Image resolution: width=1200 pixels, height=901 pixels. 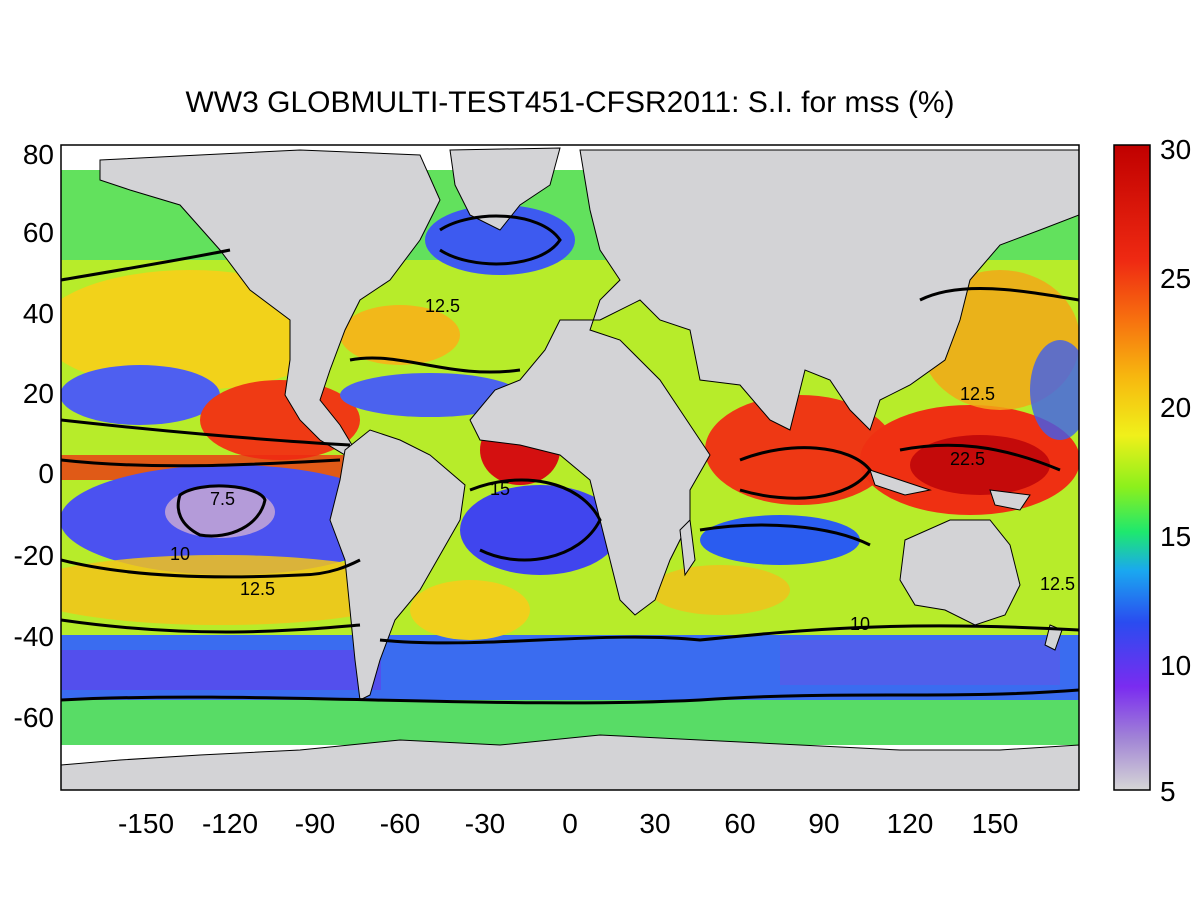 What do you see at coordinates (38, 313) in the screenshot?
I see `y-tick-40: 40` at bounding box center [38, 313].